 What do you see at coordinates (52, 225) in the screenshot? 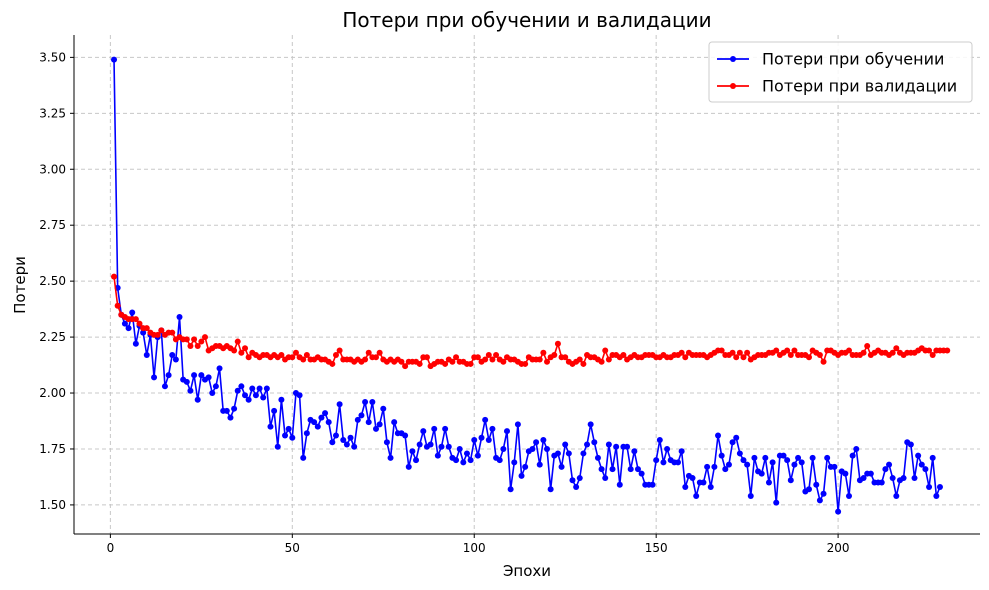
I see `y-tick-label: 2.75` at bounding box center [52, 225].